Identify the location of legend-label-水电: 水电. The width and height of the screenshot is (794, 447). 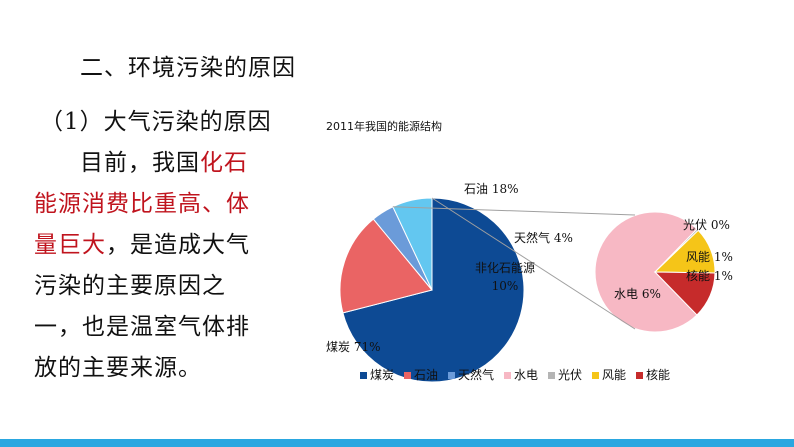
(526, 375).